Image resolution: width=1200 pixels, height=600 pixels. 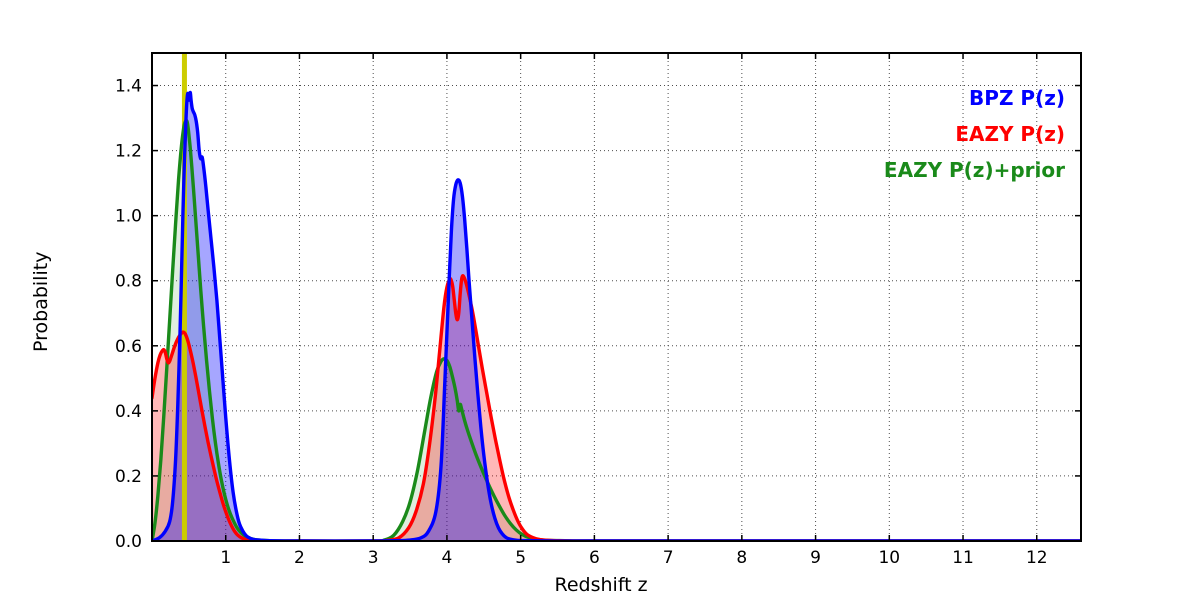 I want to click on xtick-label: 8, so click(x=741, y=558).